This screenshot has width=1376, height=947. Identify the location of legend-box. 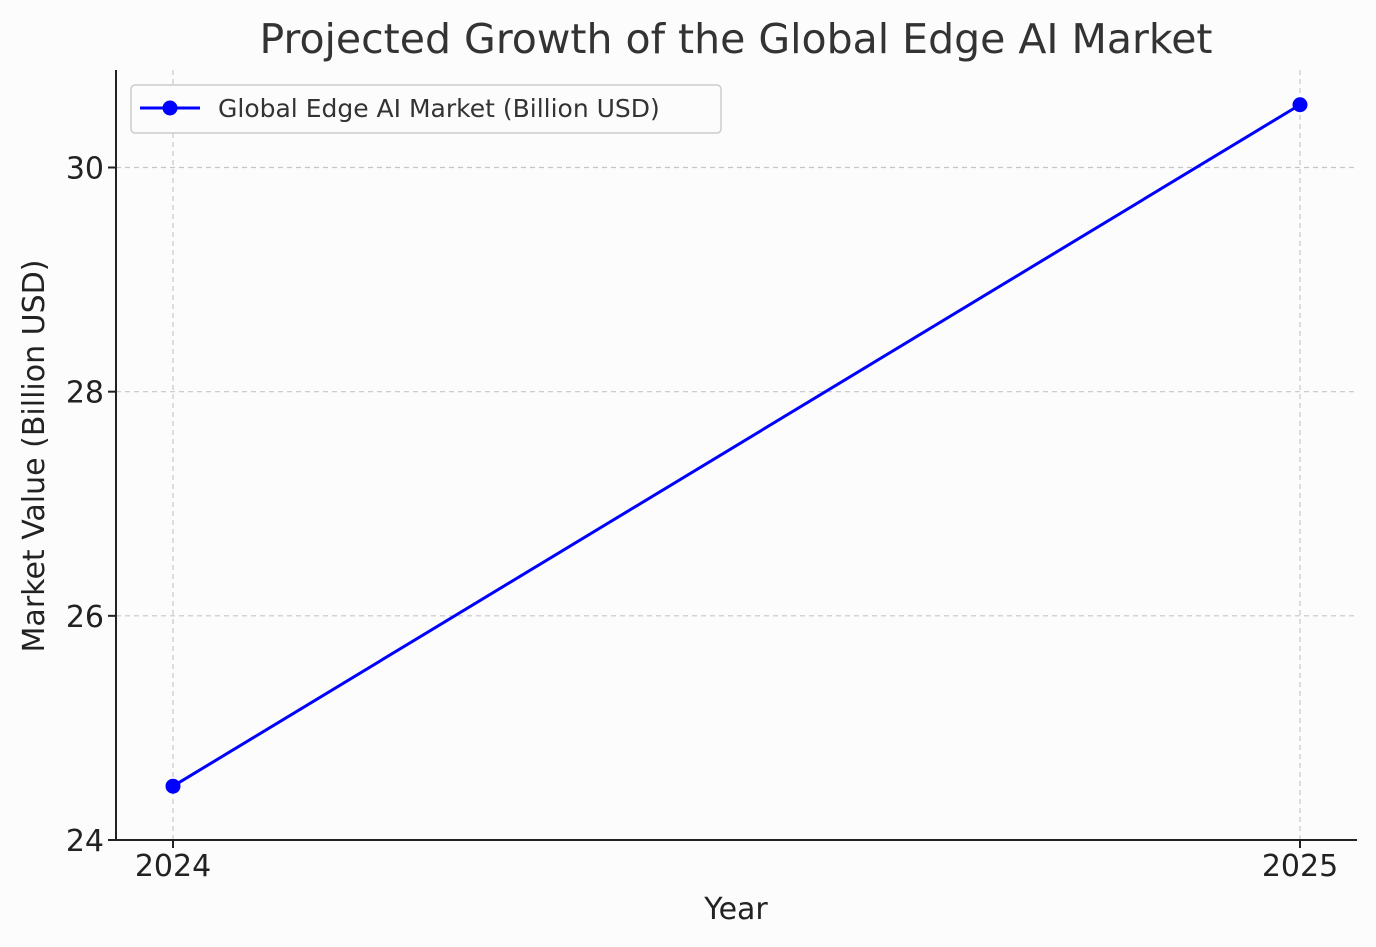
(426, 109).